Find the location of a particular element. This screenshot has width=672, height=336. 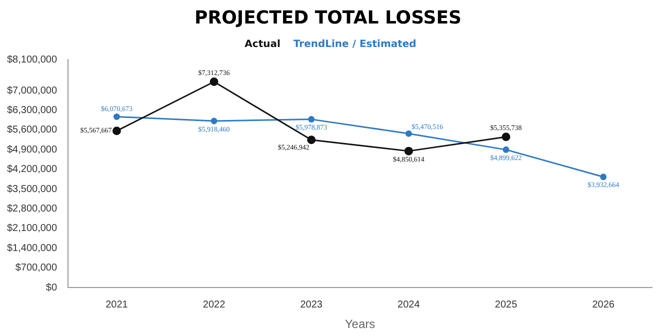

y-tick-label: $5,600,000 is located at coordinates (32, 130).